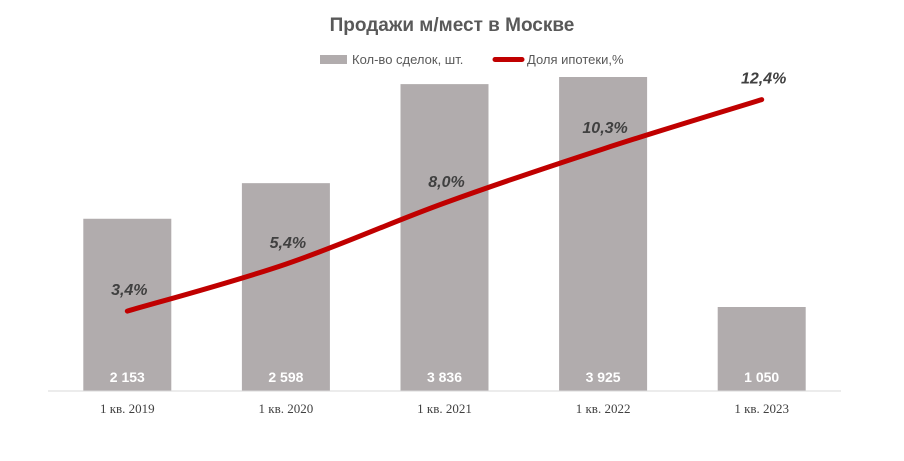  I want to click on line-value-label-2: 5,4%, so click(288, 243).